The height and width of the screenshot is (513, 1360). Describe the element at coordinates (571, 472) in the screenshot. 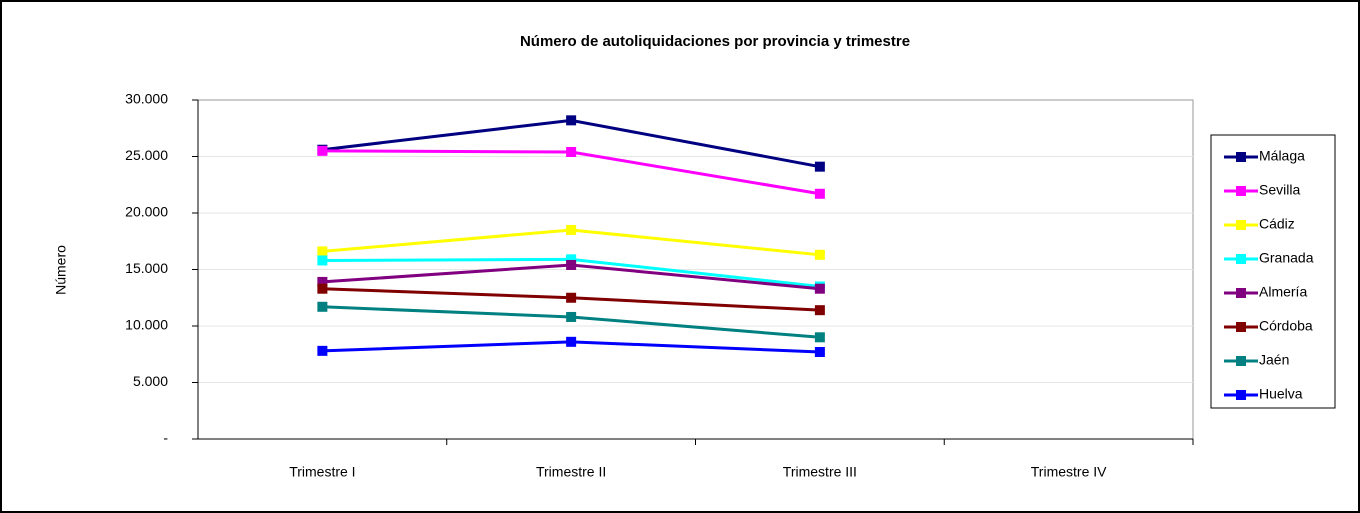

I see `x-tick-label: Trimestre II` at that location.